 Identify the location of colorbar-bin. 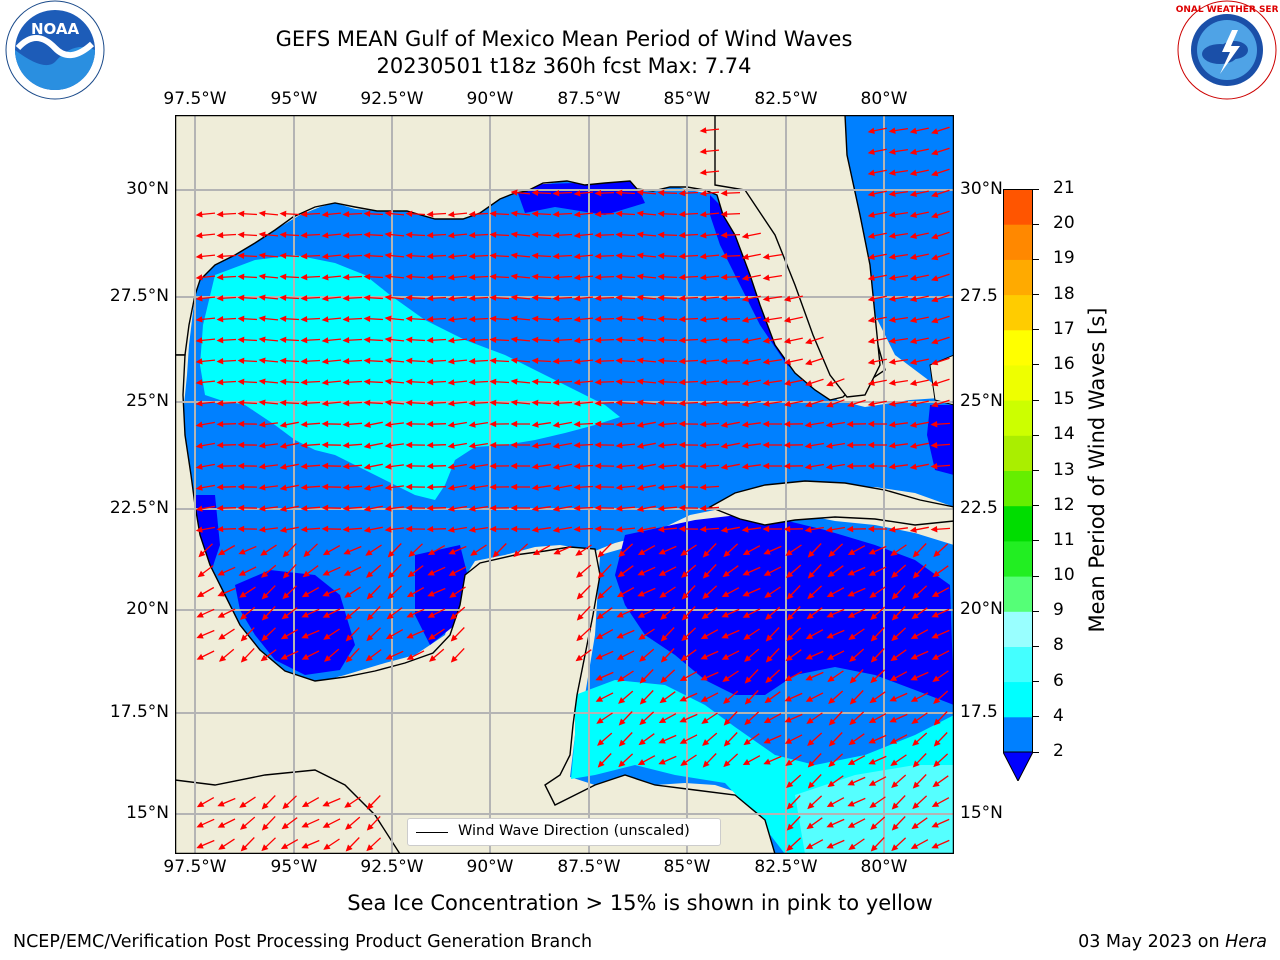
(1018, 312).